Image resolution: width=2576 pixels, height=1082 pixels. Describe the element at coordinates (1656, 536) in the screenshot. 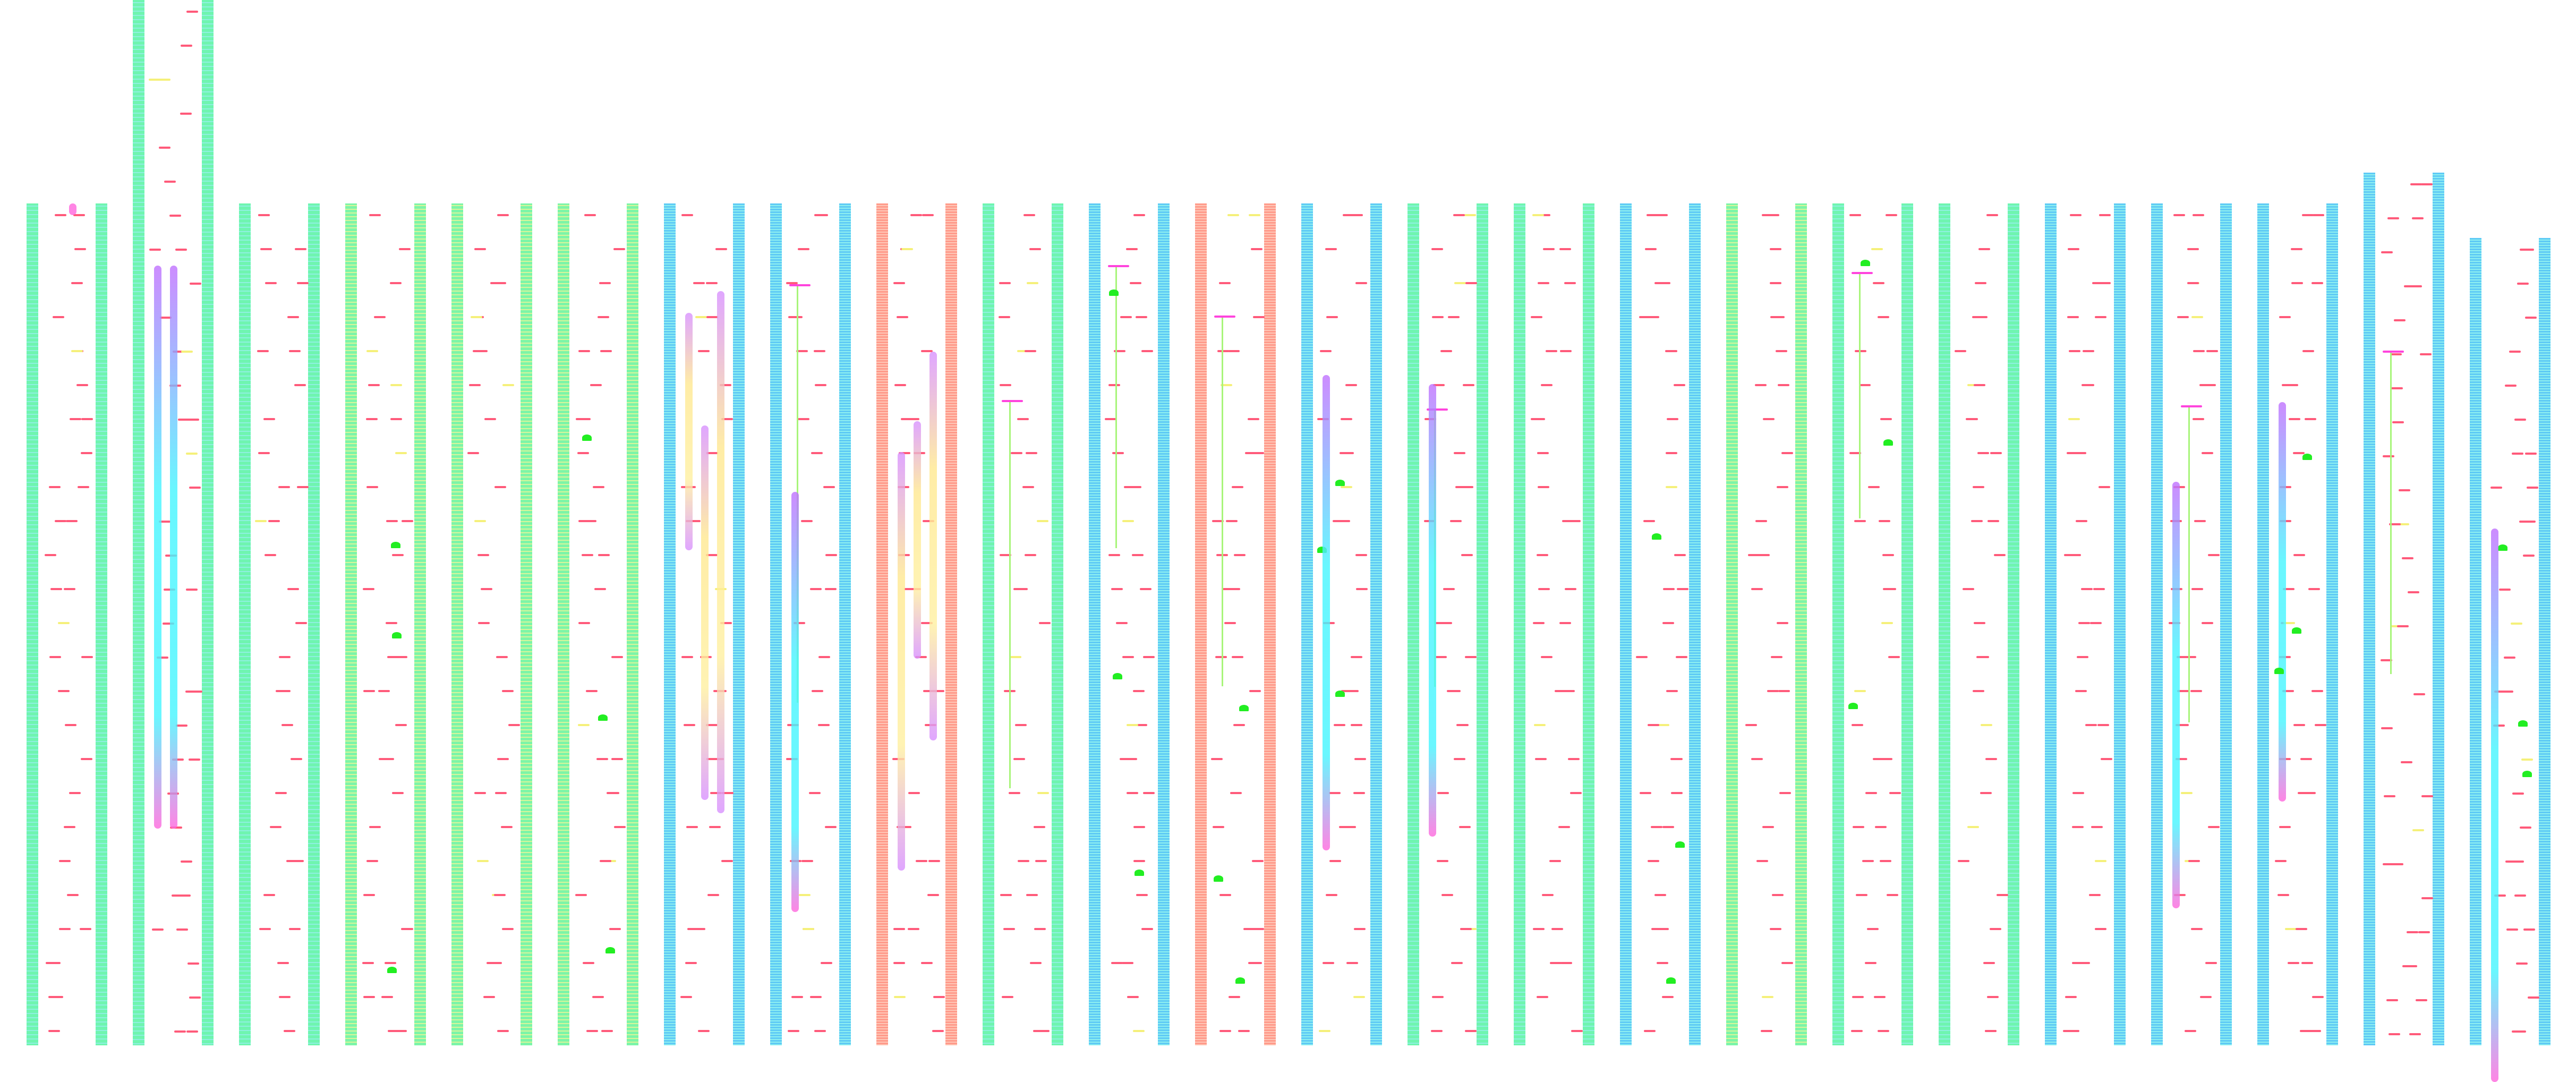

I see `bush-icon` at that location.